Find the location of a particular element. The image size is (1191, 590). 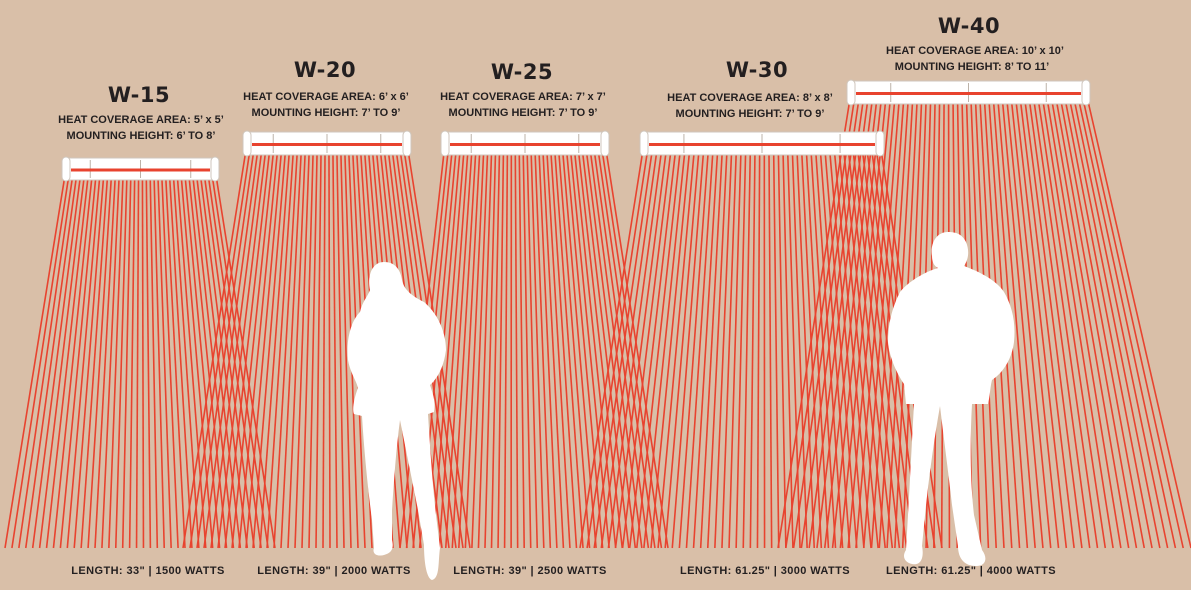

mounting-text-w20: MOUNTING HEIGHT: 7’ TO 9’ is located at coordinates (326, 113).